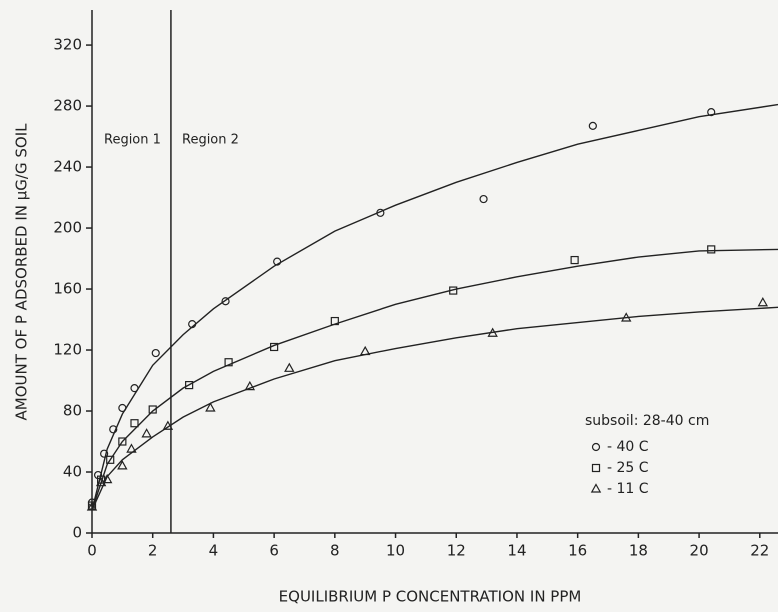  I want to click on legend-label: - 40 C, so click(628, 447).